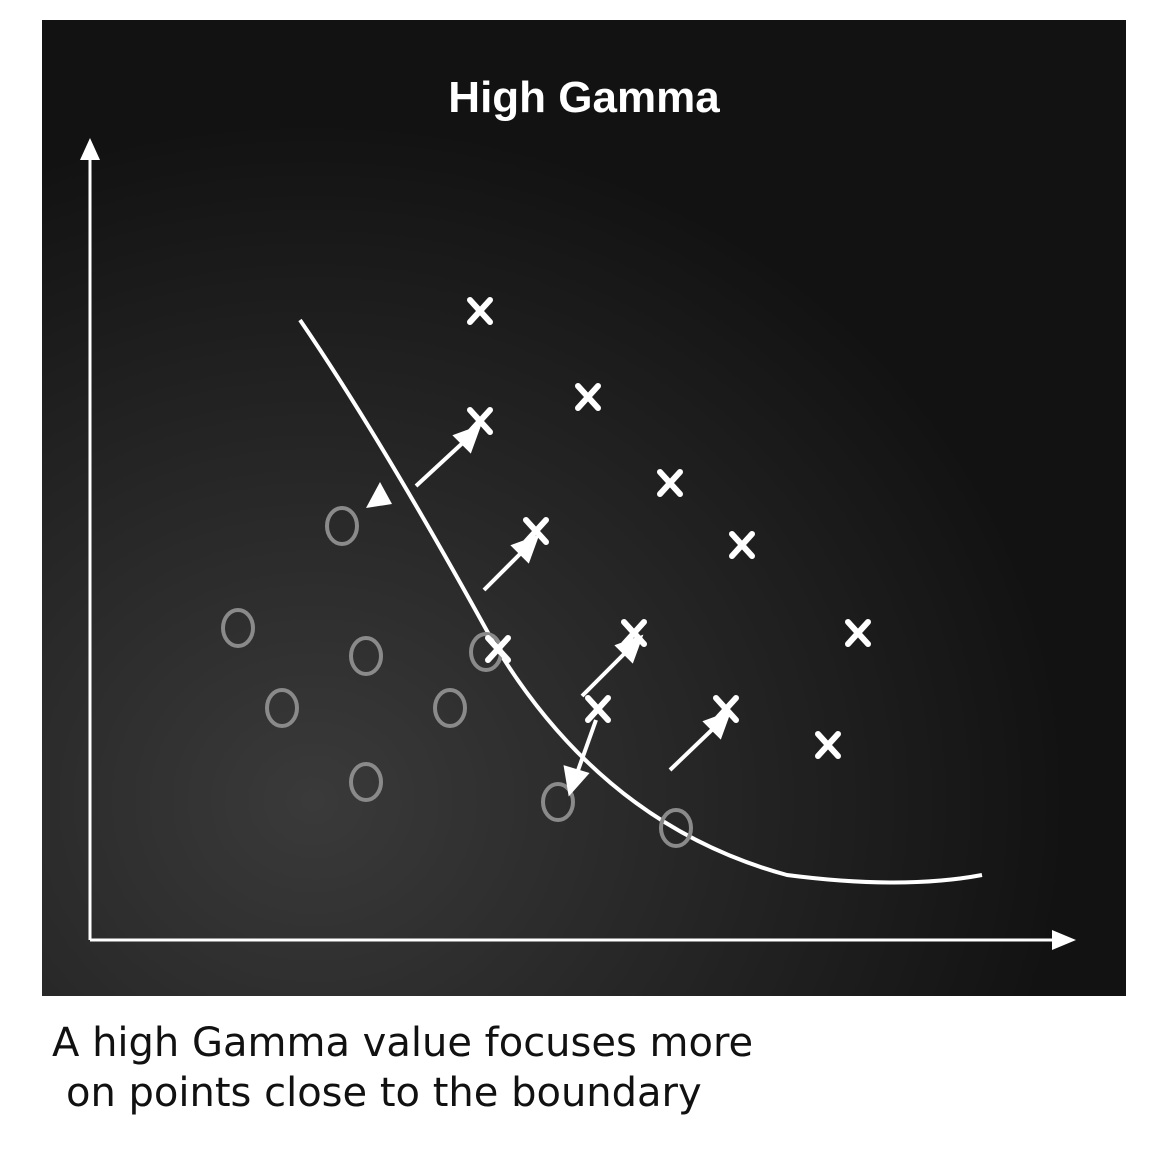  Describe the element at coordinates (379, 495) in the screenshot. I see `boundary-direction-arrowhead` at that location.